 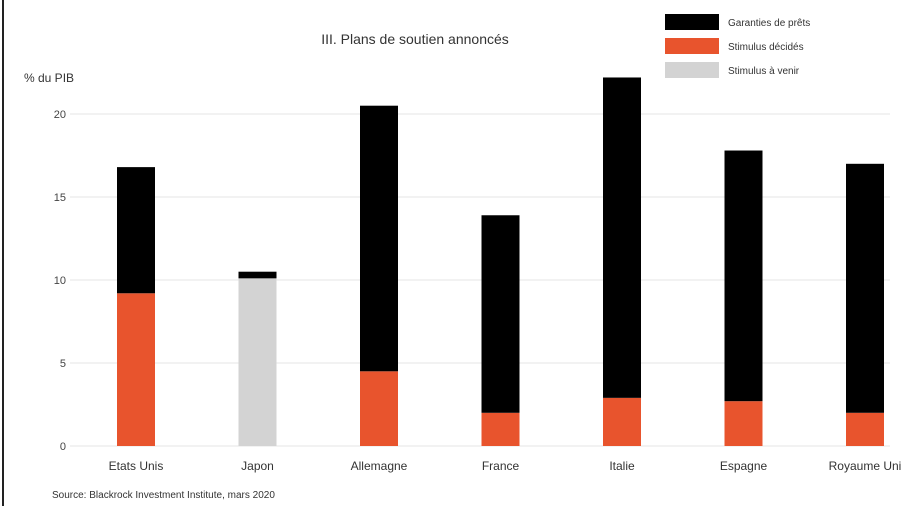 What do you see at coordinates (769, 23) in the screenshot?
I see `legend-label: Garanties de prêts` at bounding box center [769, 23].